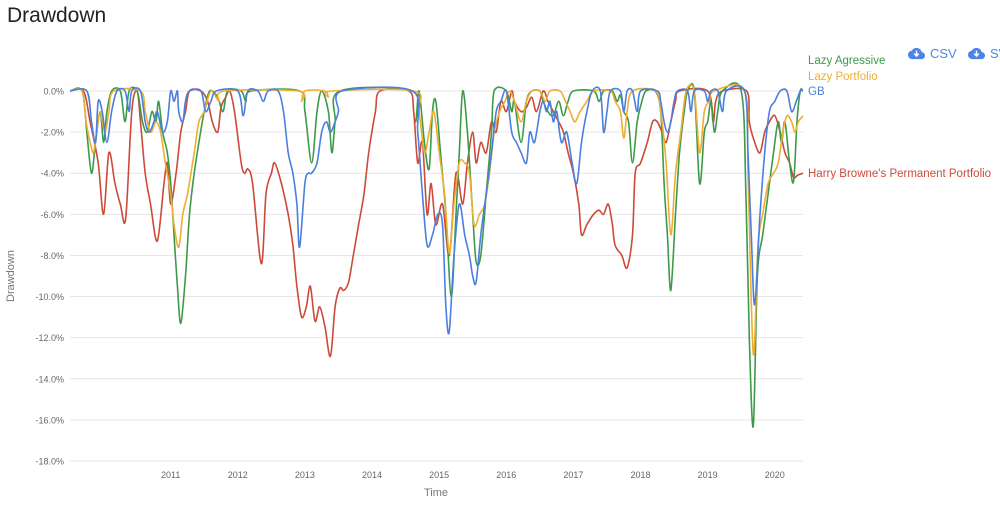 The image size is (1000, 508). I want to click on y-axis-label: Drawdown, so click(11, 276).